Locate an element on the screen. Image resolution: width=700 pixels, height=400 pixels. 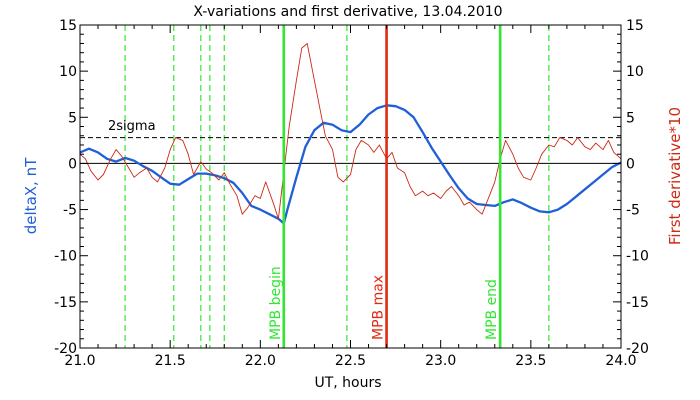
x-tick-label: 23.0 is located at coordinates (440, 361).